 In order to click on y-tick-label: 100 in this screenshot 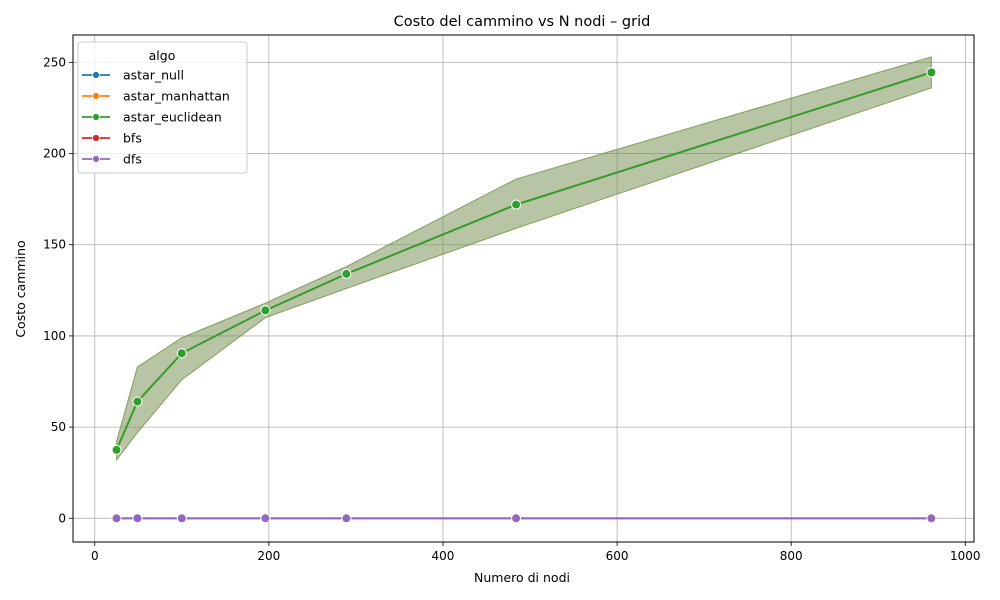, I will do `click(54, 336)`.